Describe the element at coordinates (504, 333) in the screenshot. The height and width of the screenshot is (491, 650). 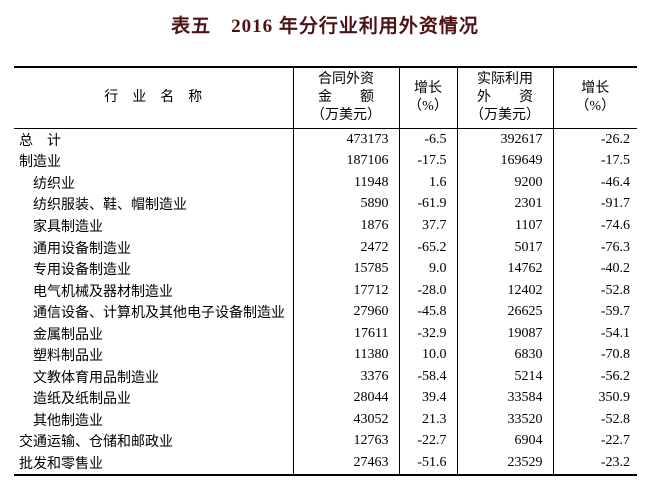
I see `utilized-amount-cell: 19087` at that location.